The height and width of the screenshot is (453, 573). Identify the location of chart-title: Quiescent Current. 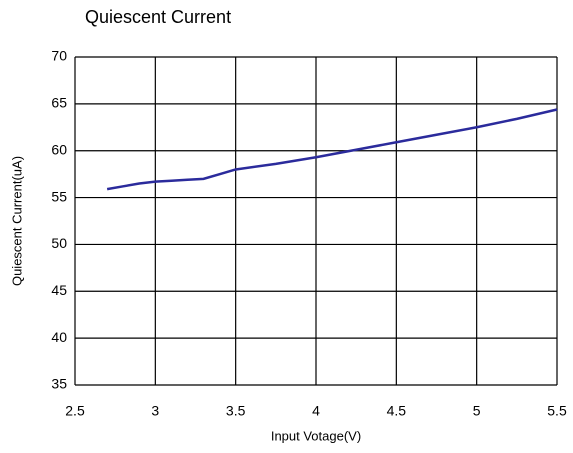
(158, 17).